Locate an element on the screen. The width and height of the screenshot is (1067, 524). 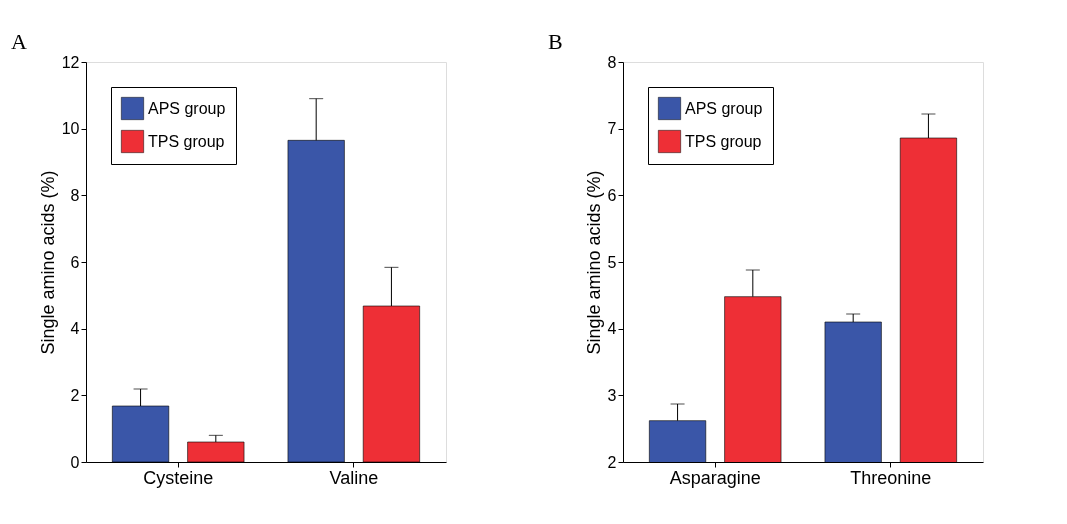
x-tick-label: Cysteine is located at coordinates (178, 477).